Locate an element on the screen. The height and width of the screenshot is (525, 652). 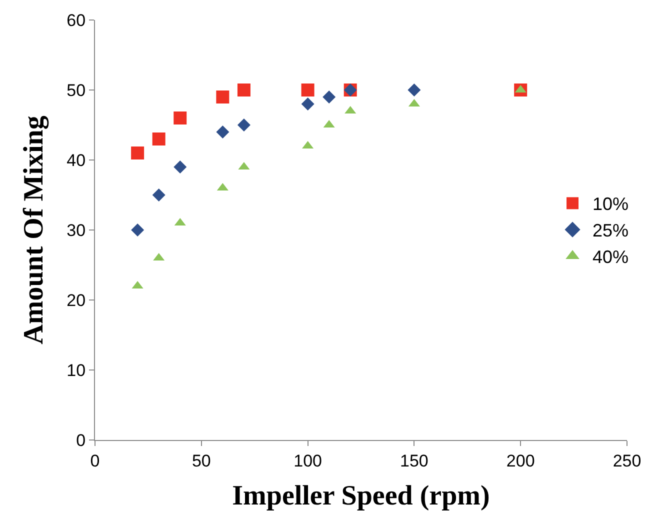
x-tick-label: 150 is located at coordinates (414, 460).